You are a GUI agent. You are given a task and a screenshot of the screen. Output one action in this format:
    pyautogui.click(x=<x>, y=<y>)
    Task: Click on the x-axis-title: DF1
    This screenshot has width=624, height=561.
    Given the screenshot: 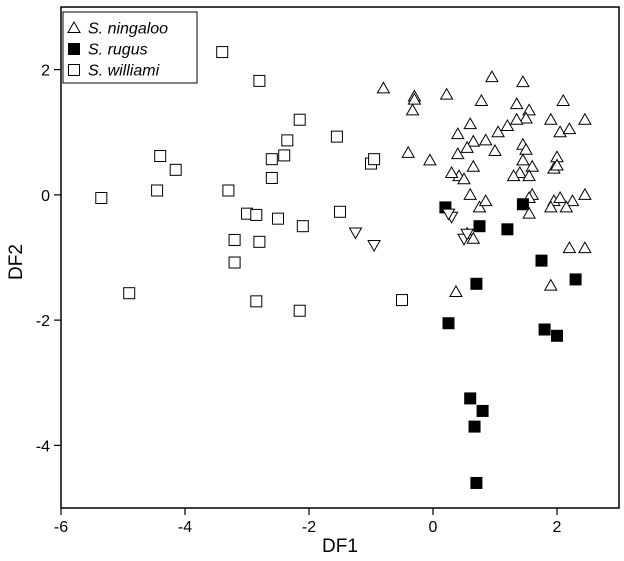 What is the action you would take?
    pyautogui.click(x=340, y=546)
    